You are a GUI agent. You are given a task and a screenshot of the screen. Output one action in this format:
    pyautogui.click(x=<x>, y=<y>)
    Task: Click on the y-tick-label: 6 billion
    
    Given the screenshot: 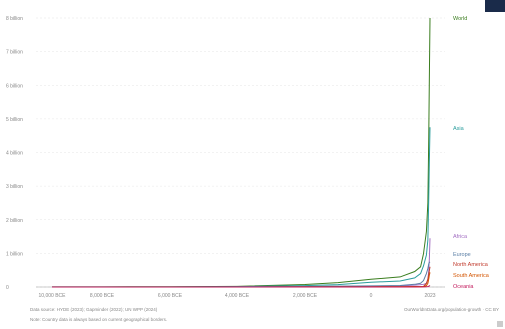 What is the action you would take?
    pyautogui.click(x=14, y=86)
    